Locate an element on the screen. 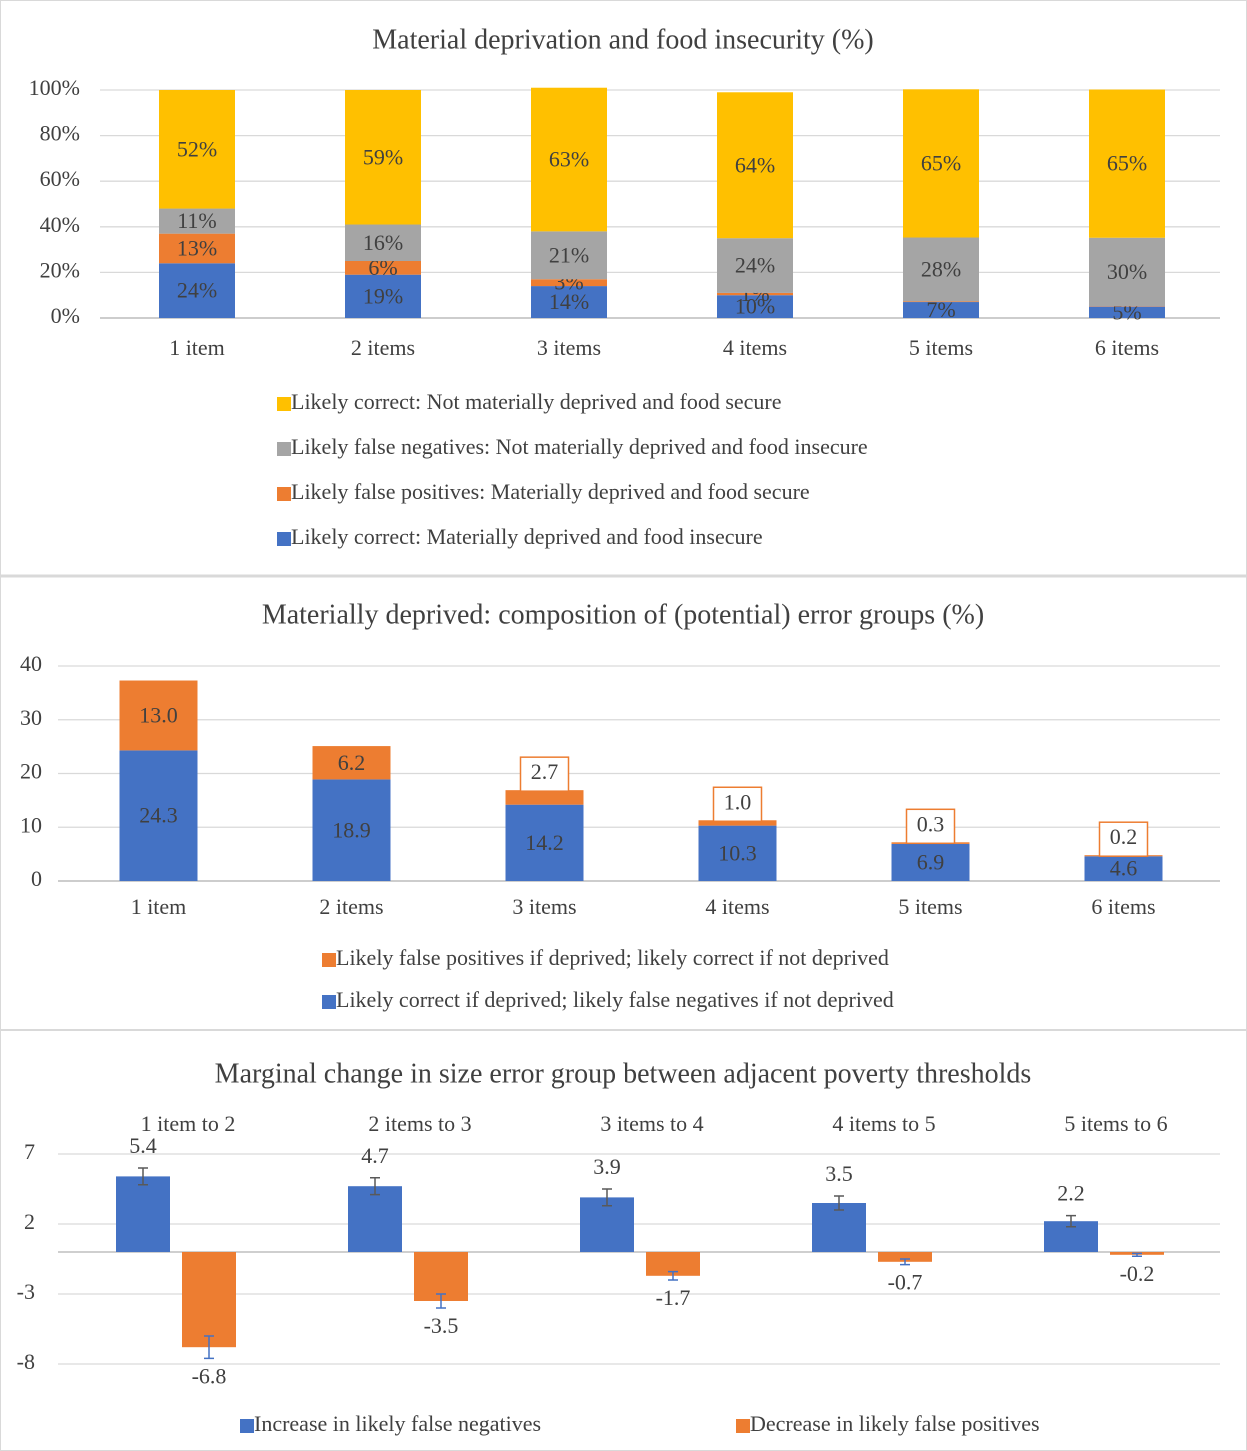  data-label: 14.2 is located at coordinates (544, 842).